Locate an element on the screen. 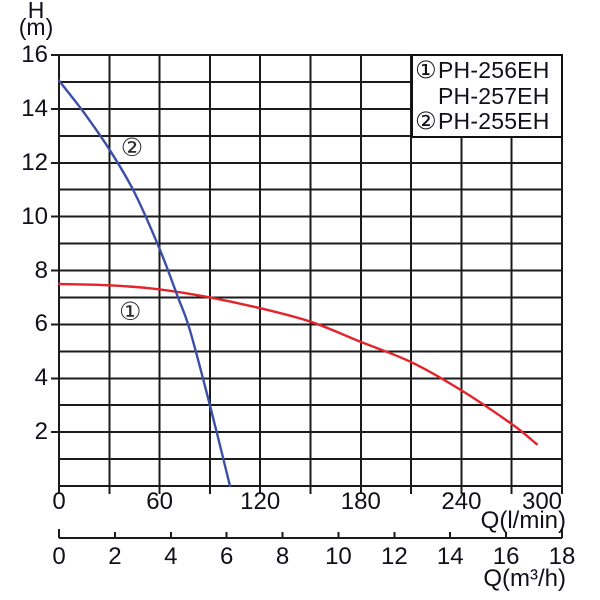 Image resolution: width=600 pixels, height=600 pixels. legend-box: ① PH-256EH PH-257EH ② PH-255EH is located at coordinates (487, 96).